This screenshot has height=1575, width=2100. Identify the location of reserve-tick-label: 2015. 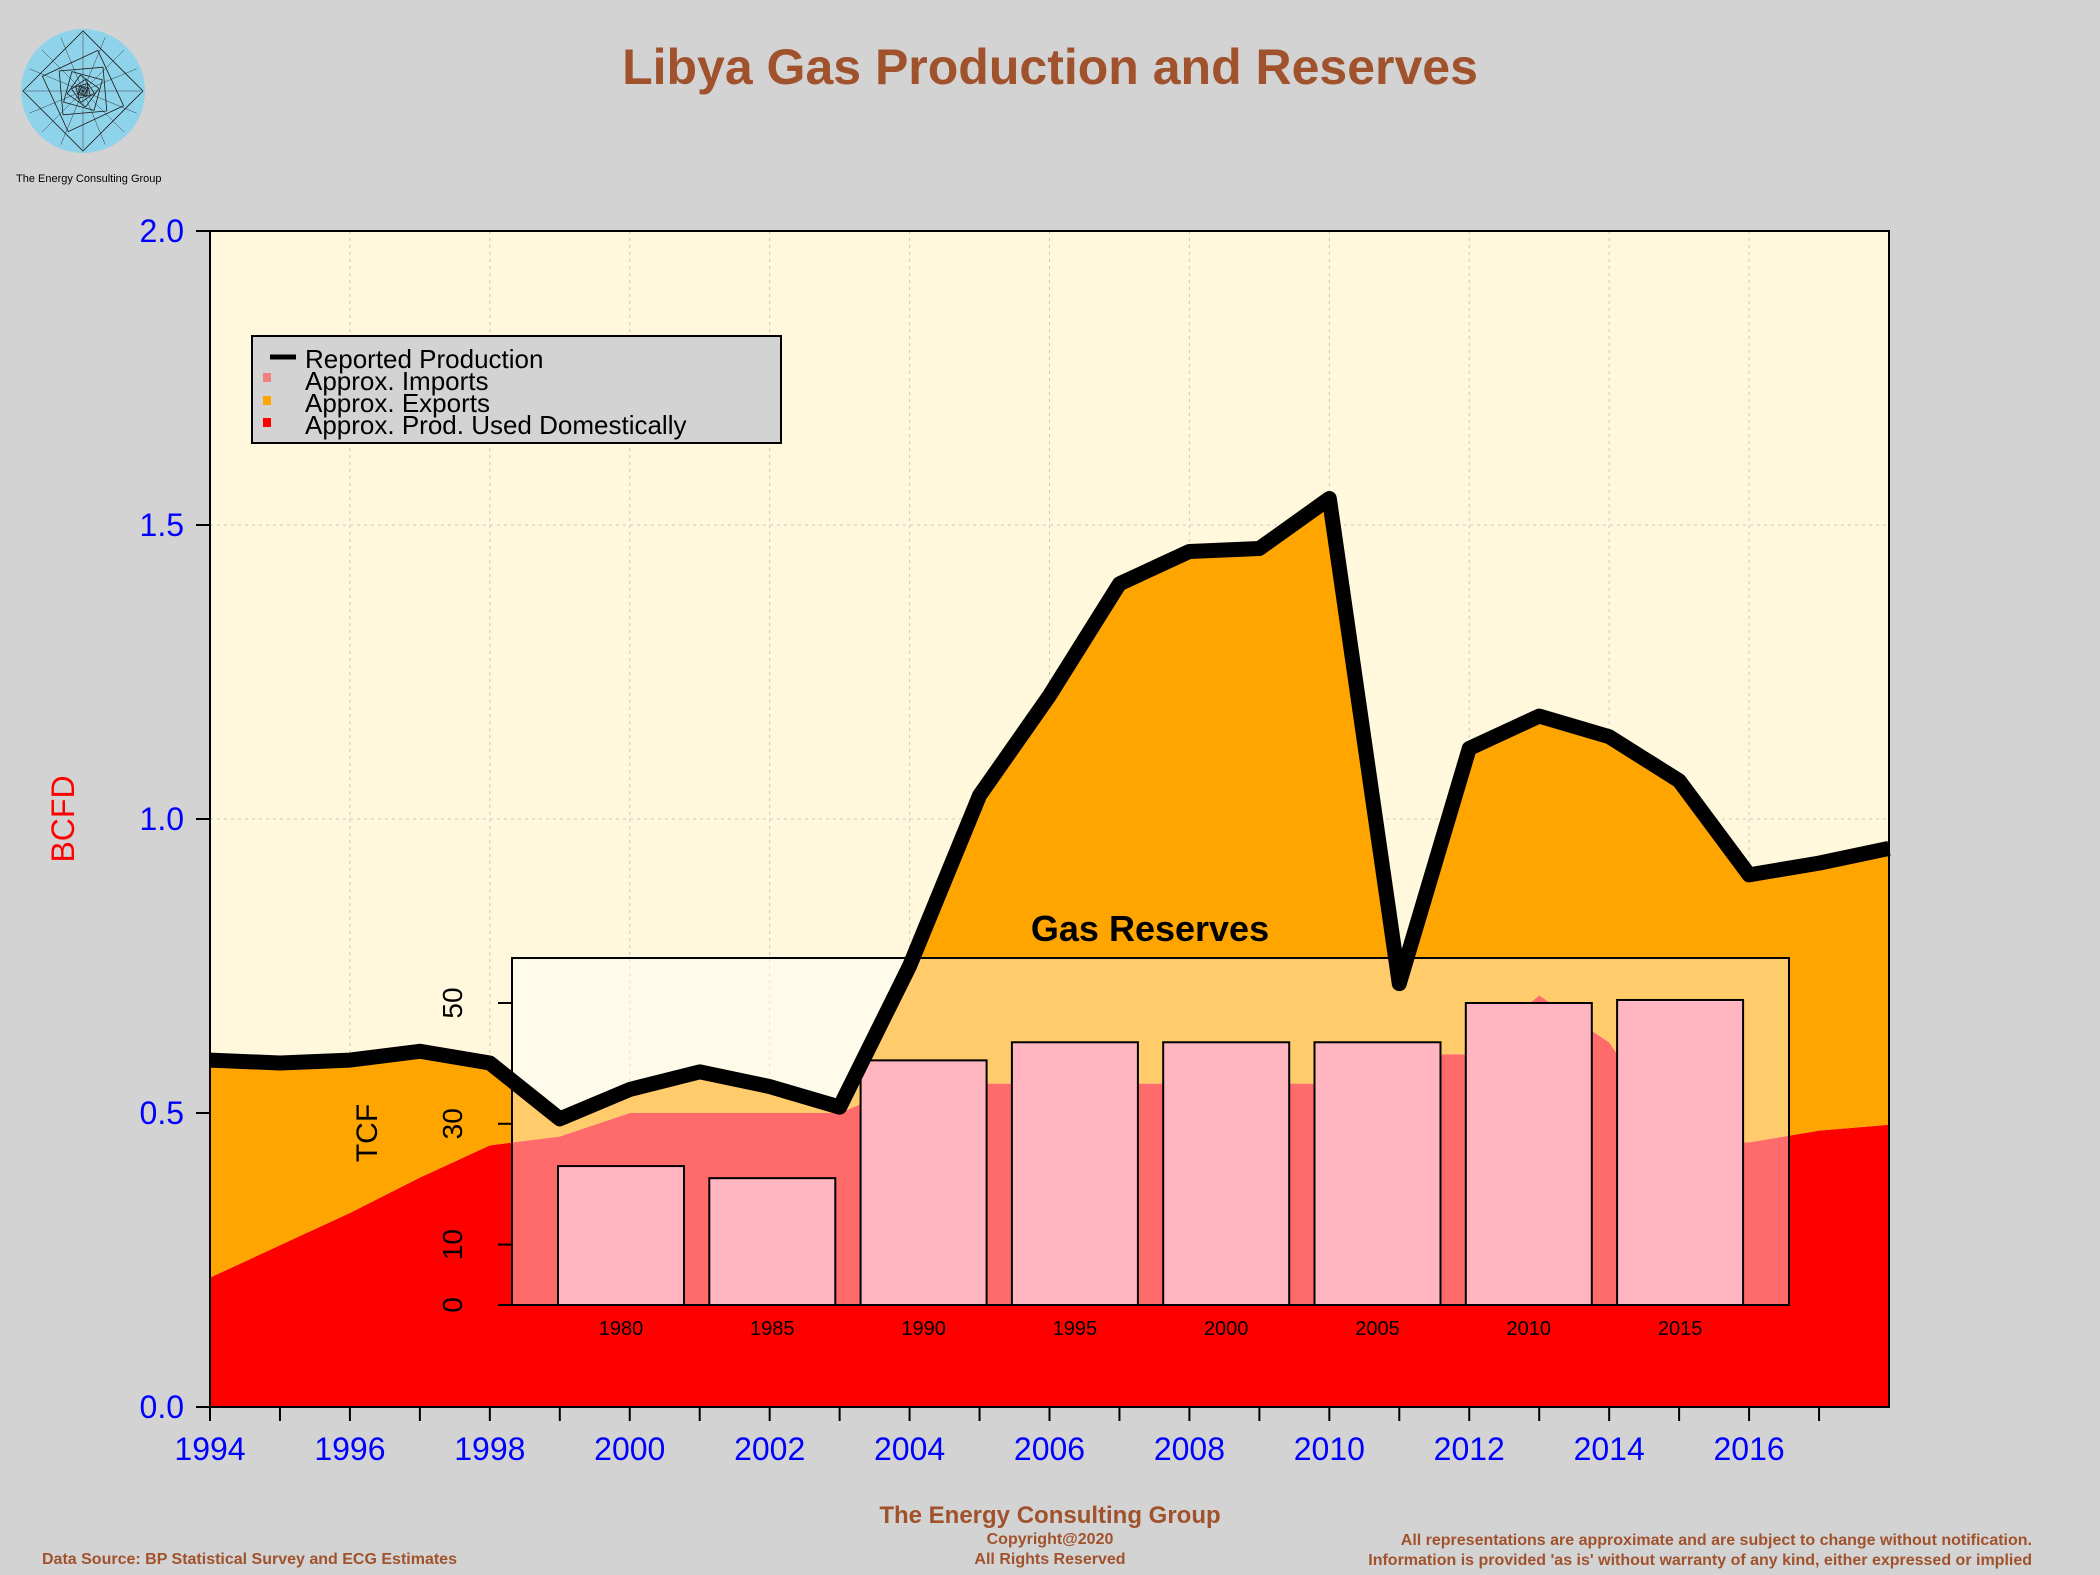
(1680, 1329).